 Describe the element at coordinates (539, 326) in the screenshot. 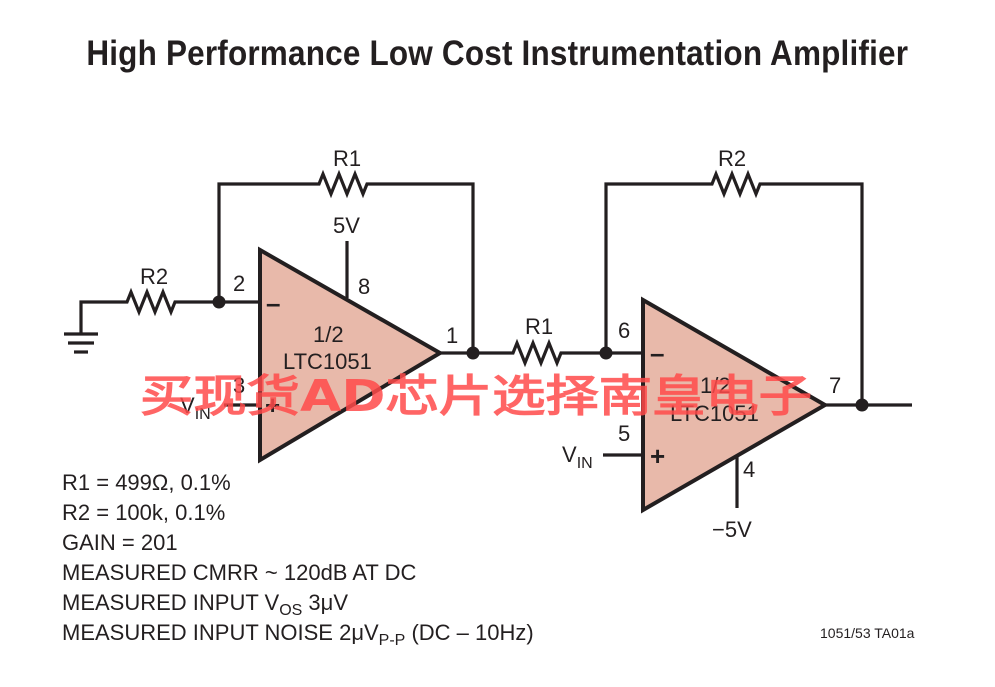

I see `label-r1-interstage: R1` at that location.